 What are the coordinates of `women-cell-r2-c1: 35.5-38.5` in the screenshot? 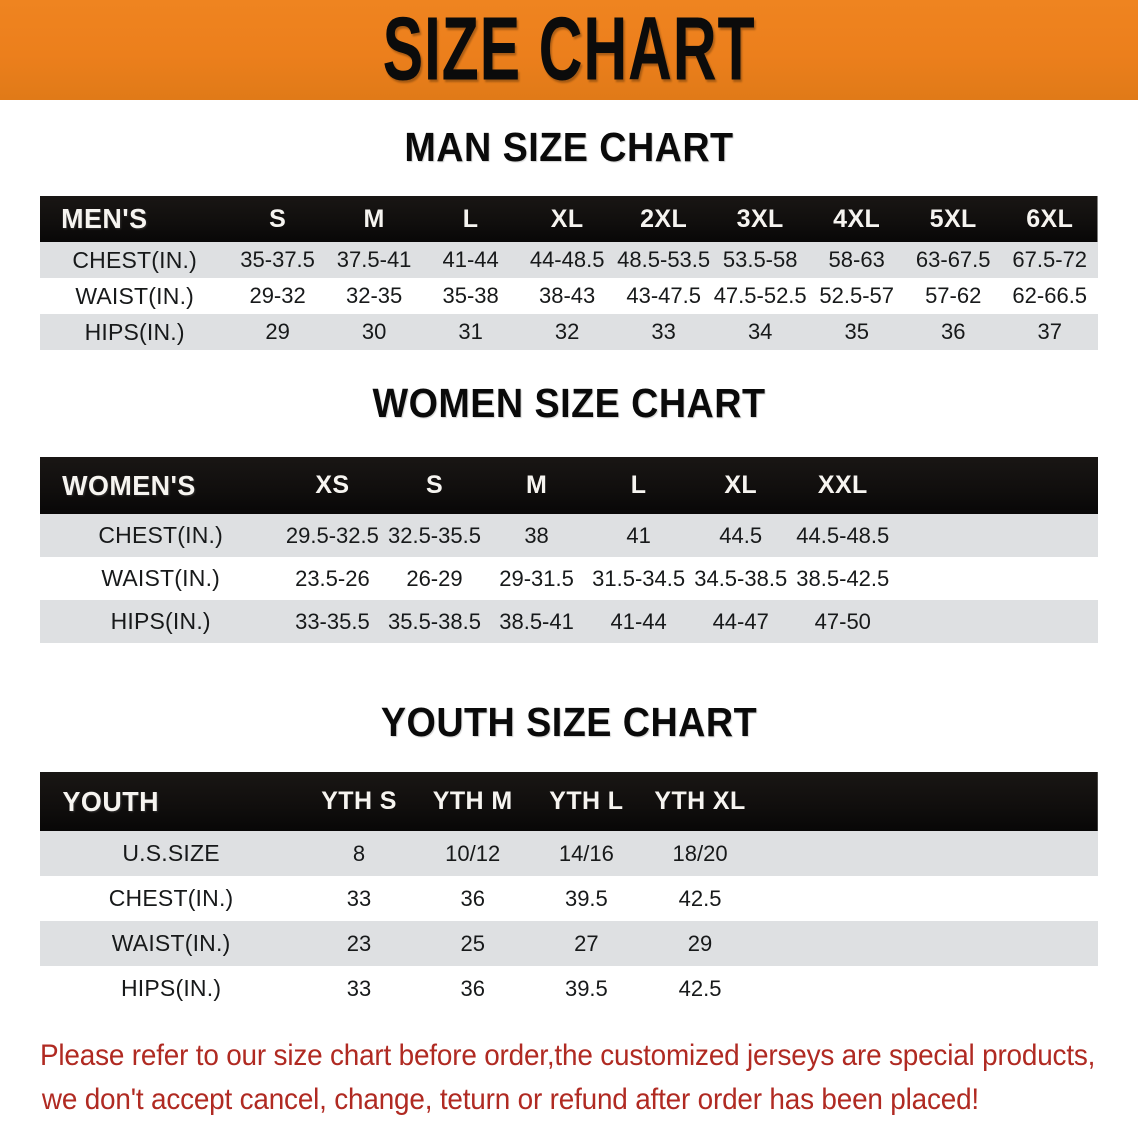 It's located at (434, 621).